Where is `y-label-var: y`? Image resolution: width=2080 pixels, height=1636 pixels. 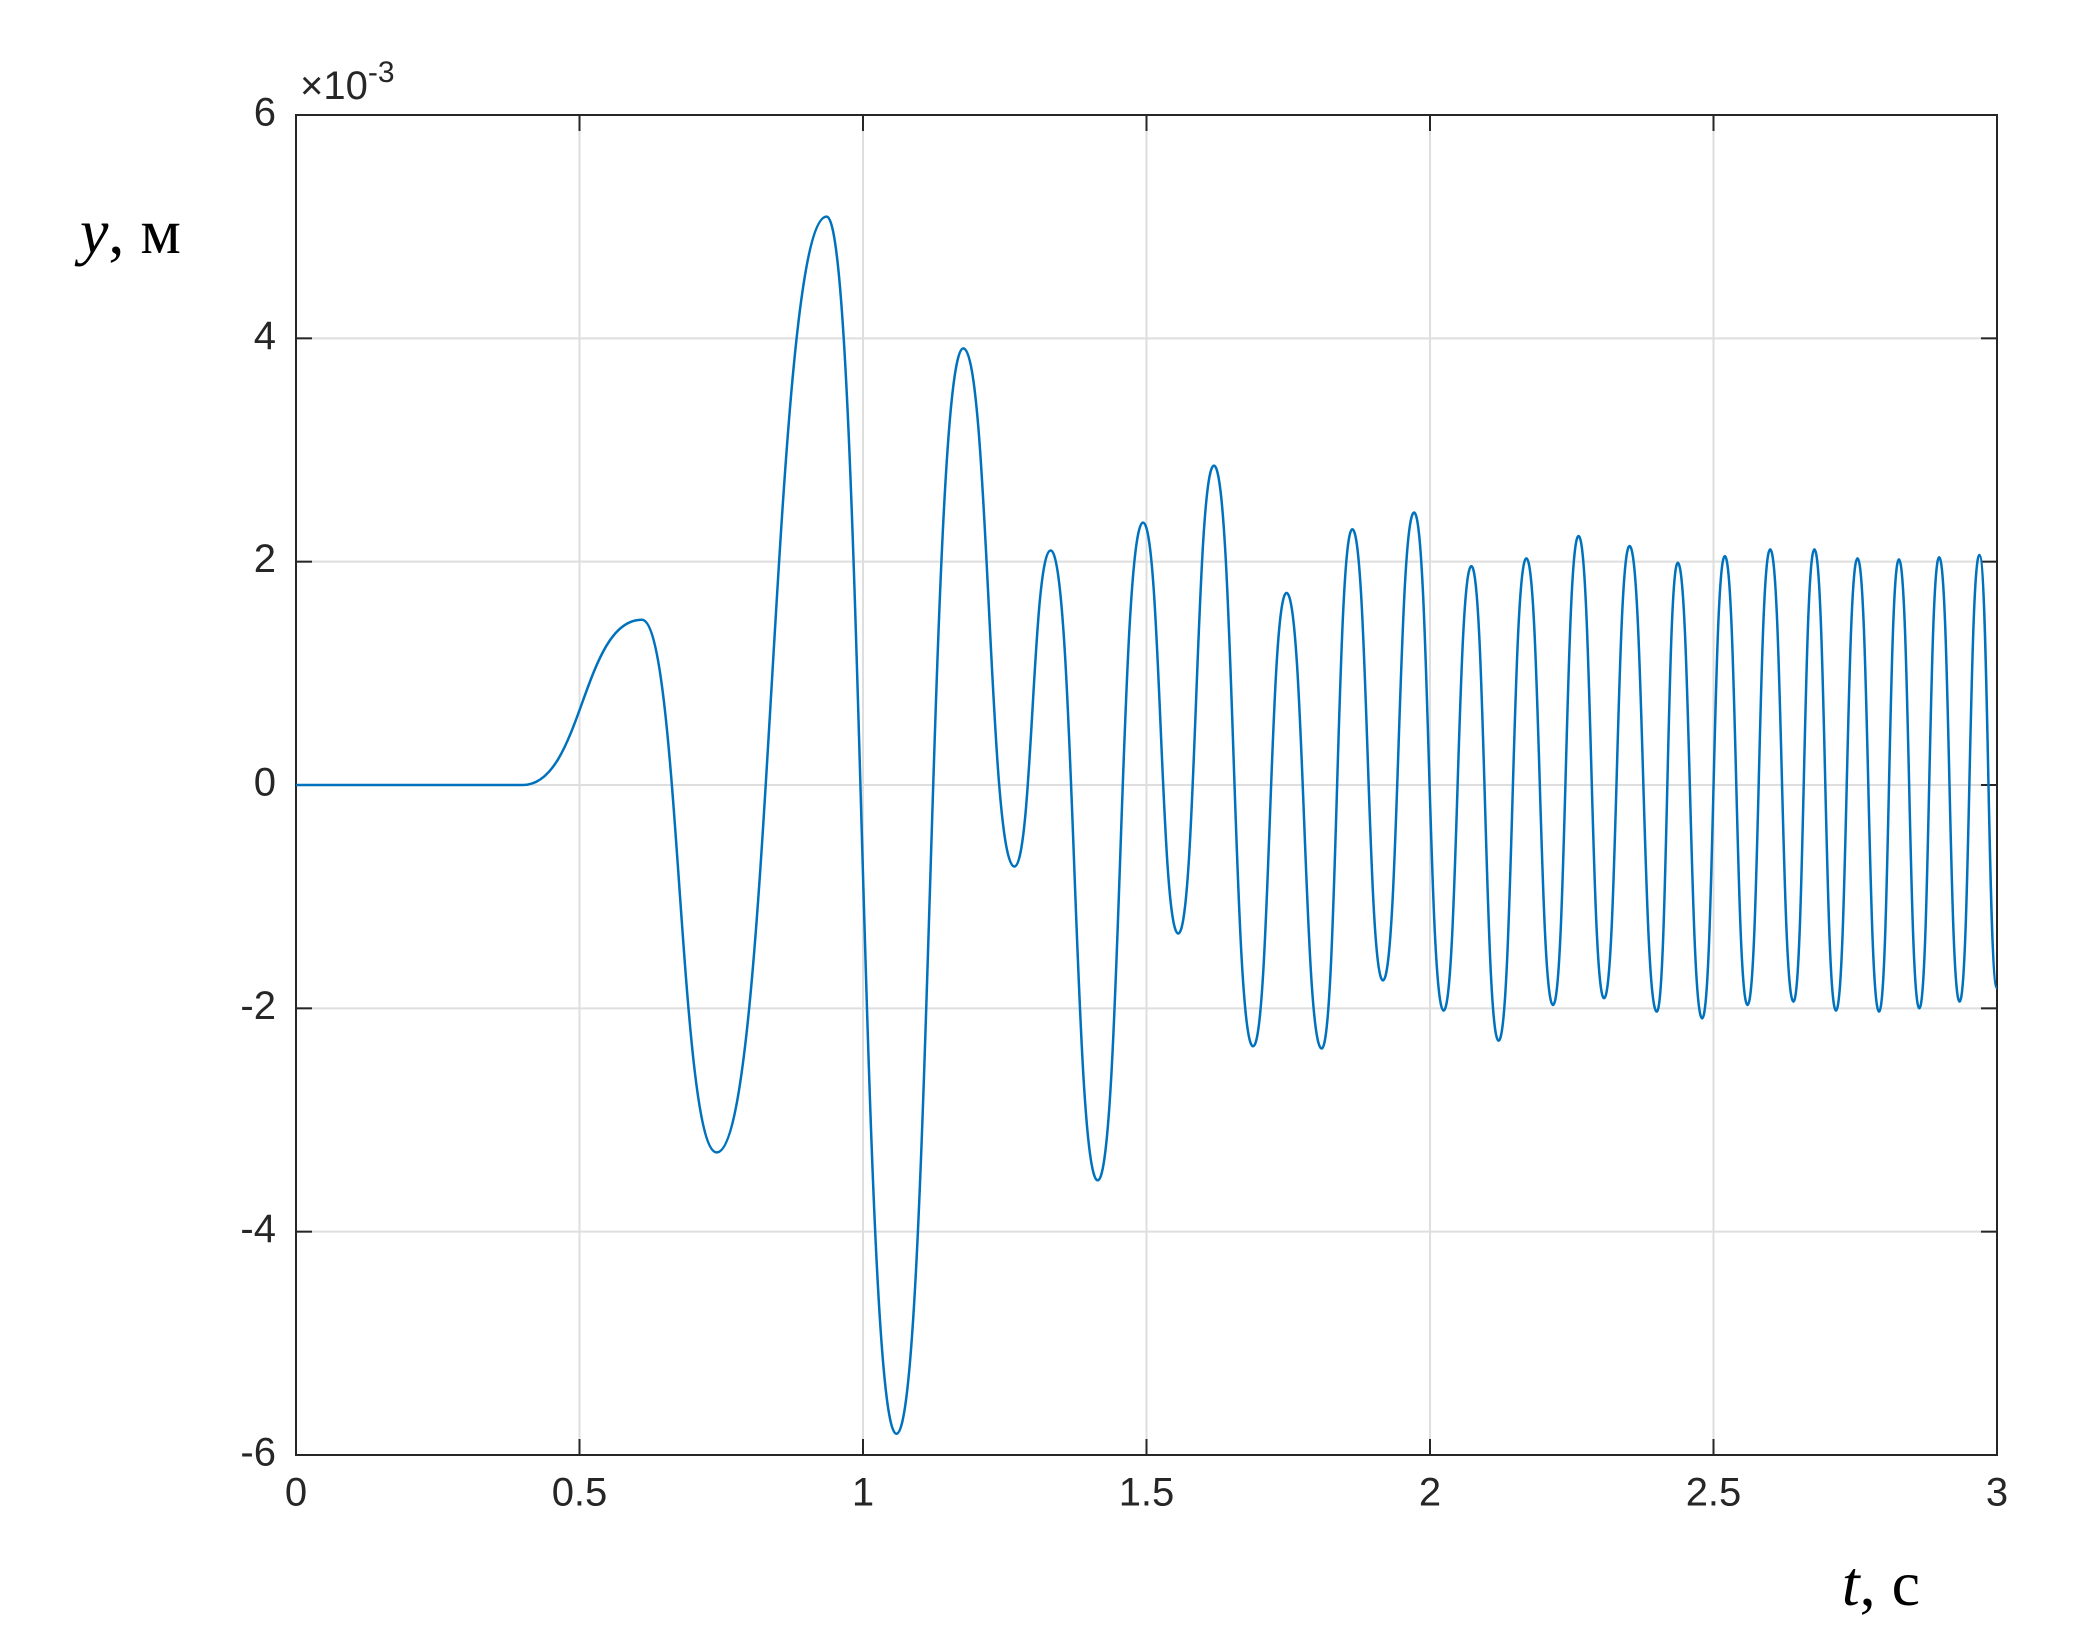
y-label-var: y is located at coordinates (91, 231).